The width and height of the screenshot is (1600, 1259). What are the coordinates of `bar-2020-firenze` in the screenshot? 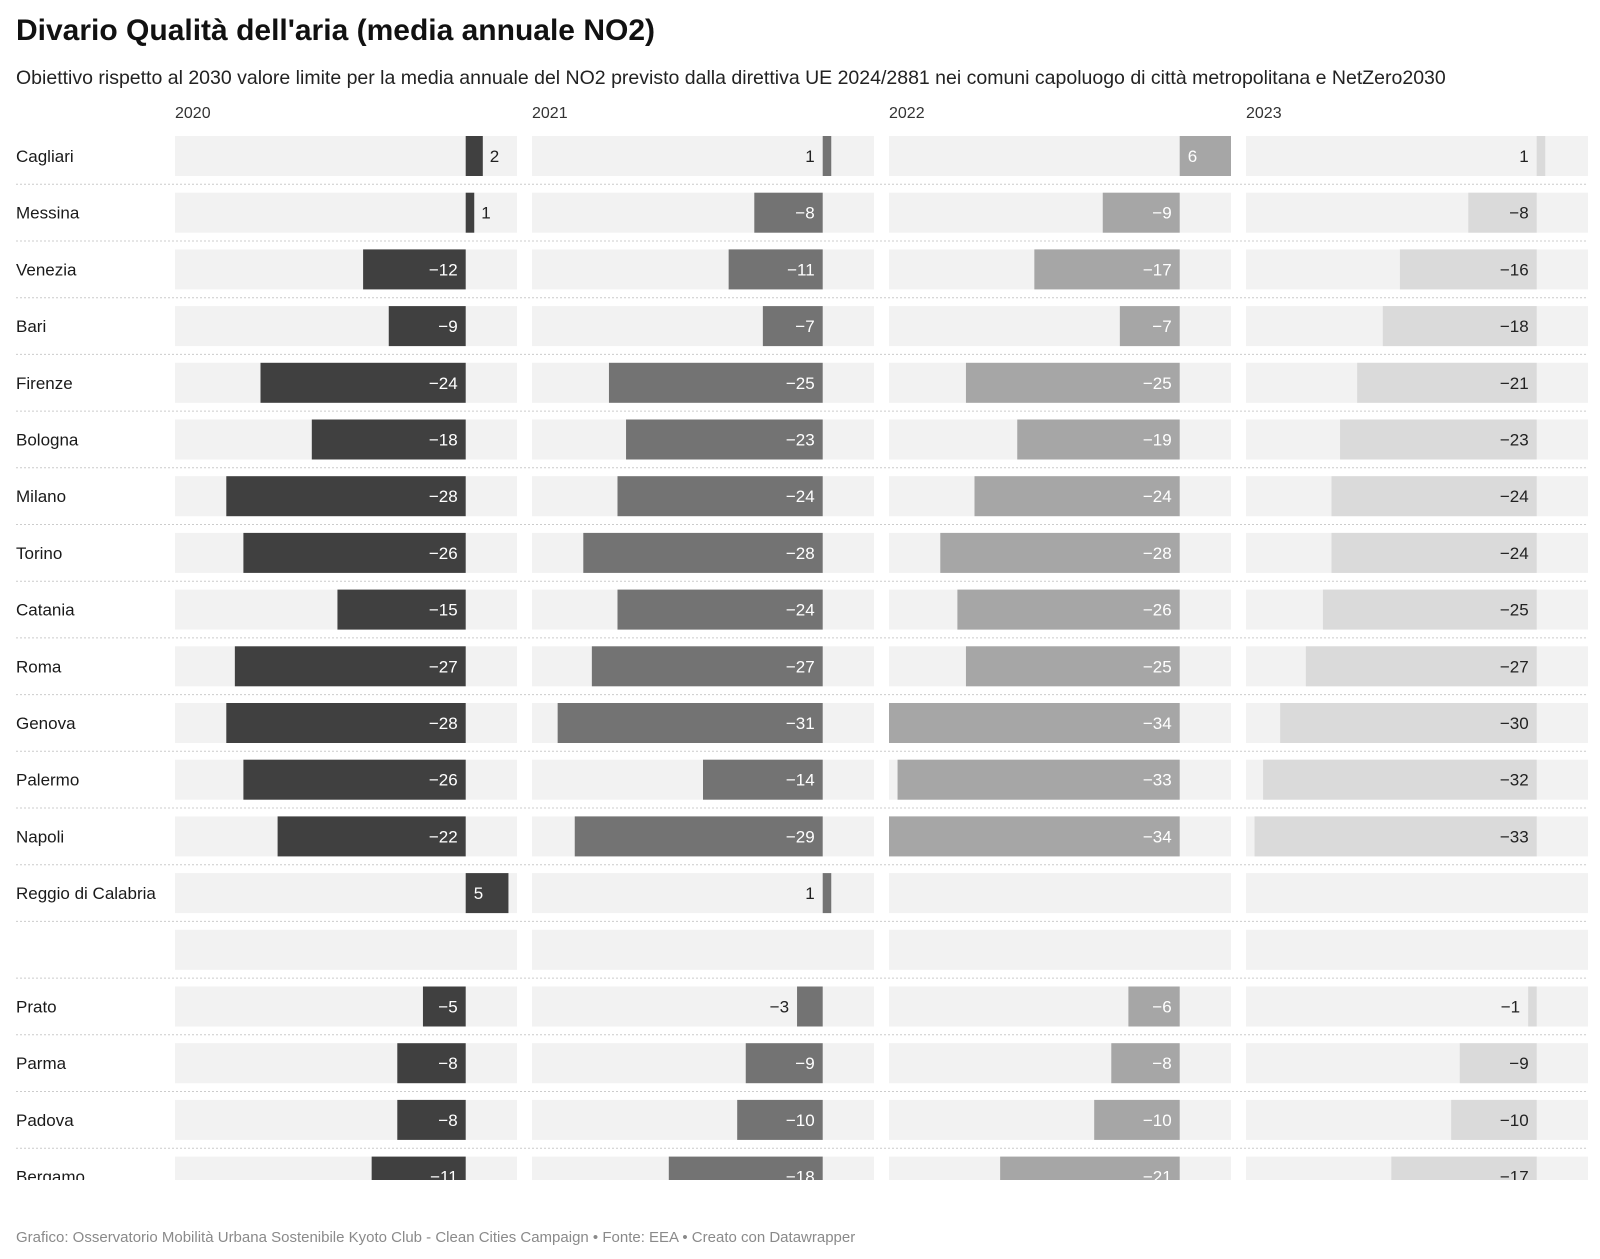 It's located at (363, 382).